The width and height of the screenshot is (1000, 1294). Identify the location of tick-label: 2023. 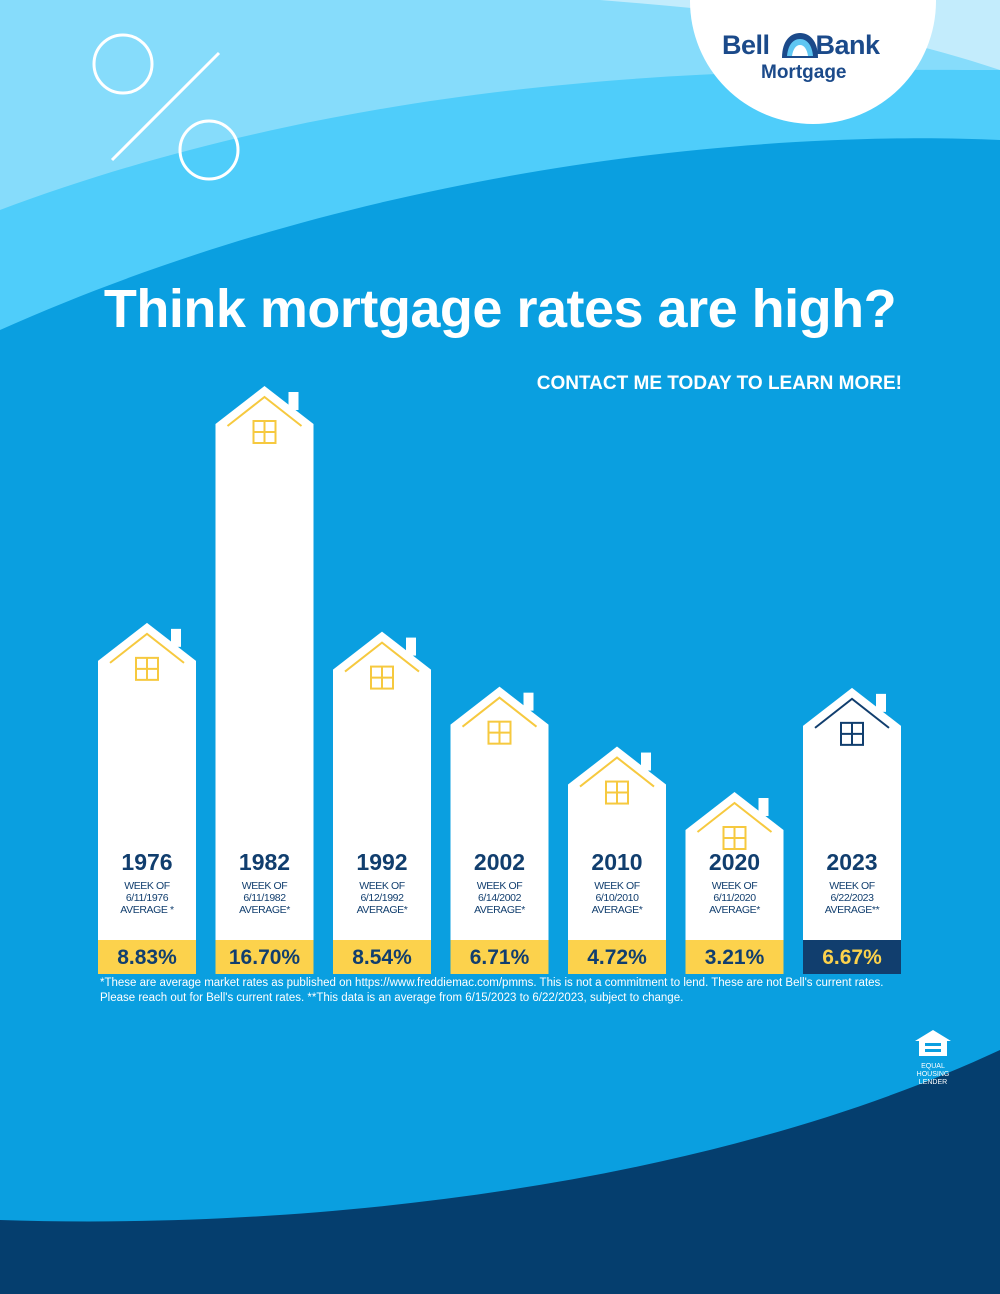
(851, 862).